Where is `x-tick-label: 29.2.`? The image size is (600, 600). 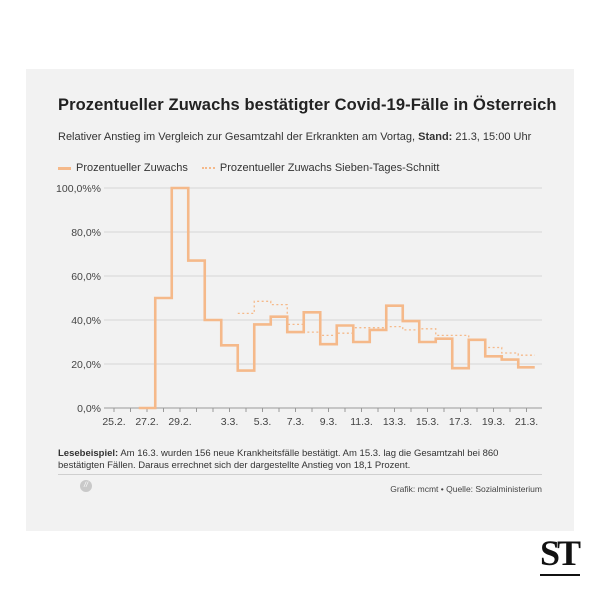
x-tick-label: 29.2. is located at coordinates (179, 422).